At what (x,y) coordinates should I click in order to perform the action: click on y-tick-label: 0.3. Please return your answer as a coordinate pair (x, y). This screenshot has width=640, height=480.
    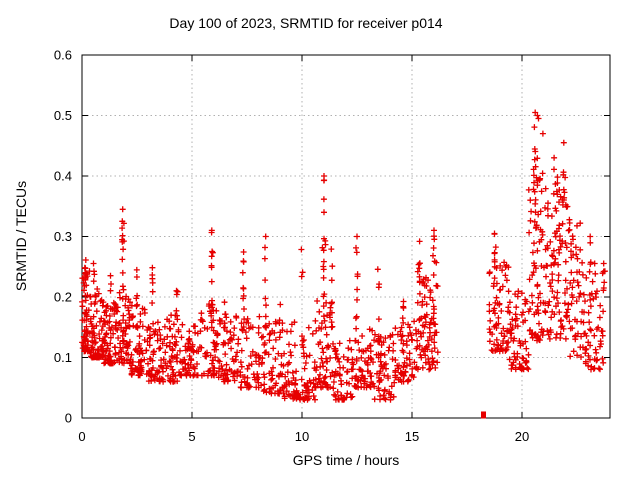
    Looking at the image, I should click on (63, 236).